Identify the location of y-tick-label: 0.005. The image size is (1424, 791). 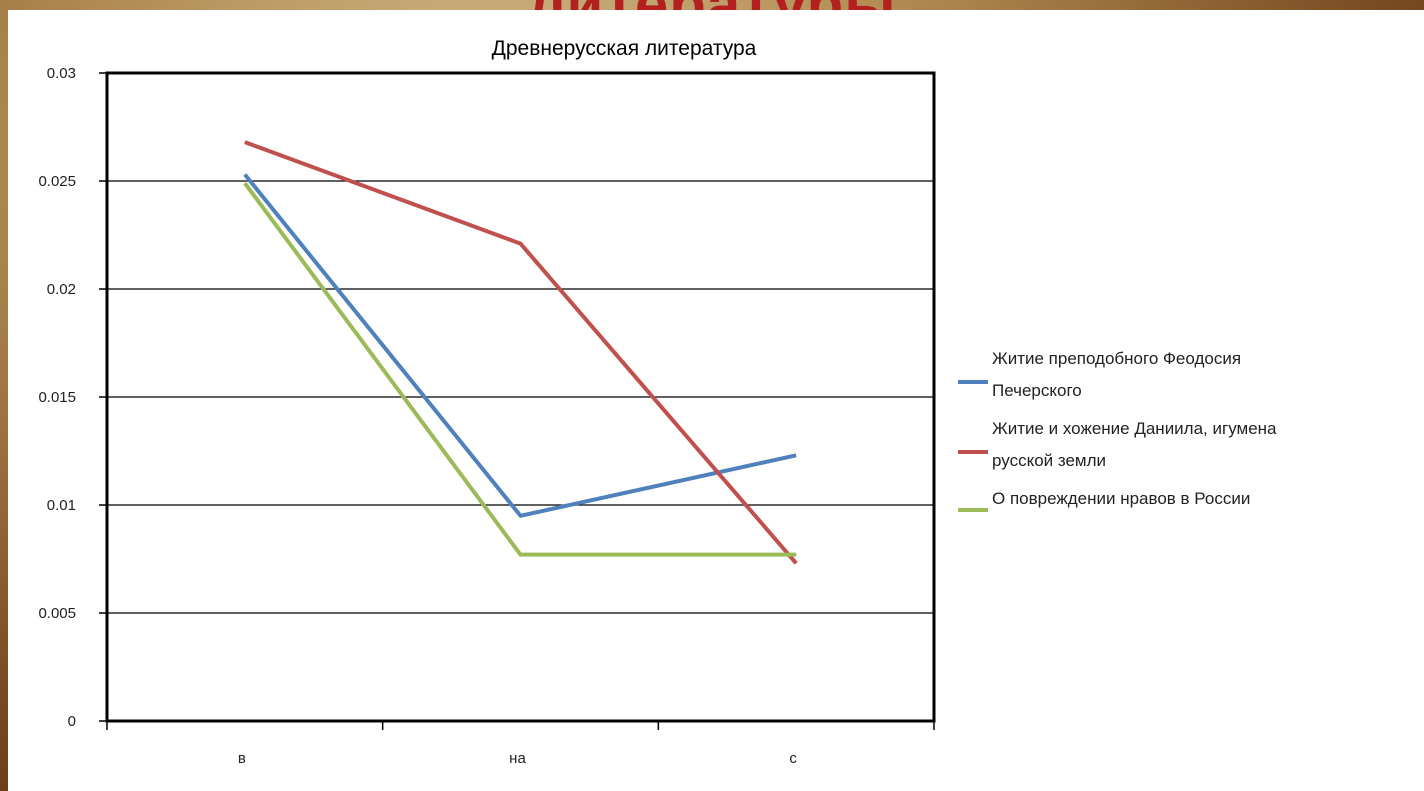
(57, 613).